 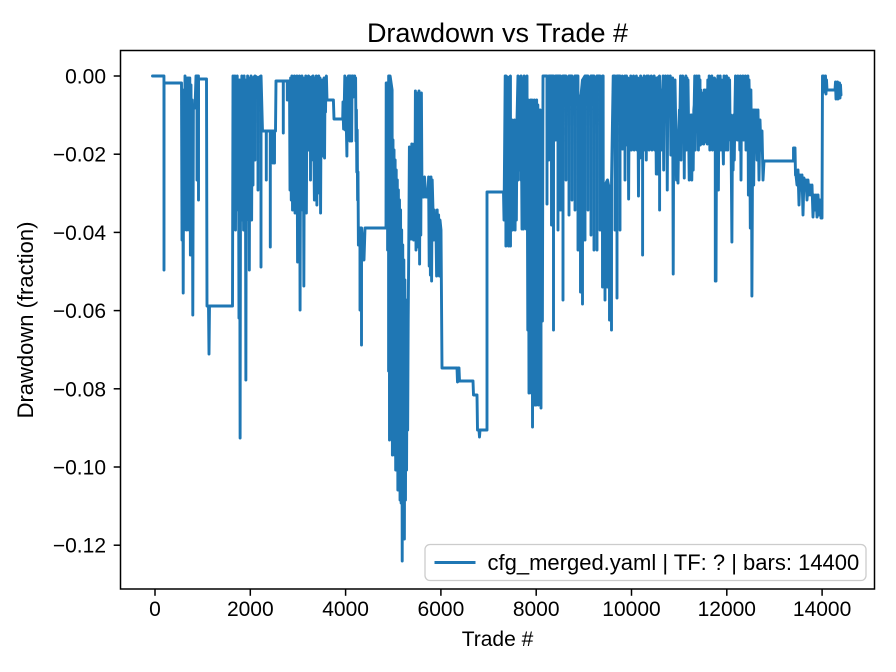 I want to click on svg-text: −0.08, so click(x=79, y=389).